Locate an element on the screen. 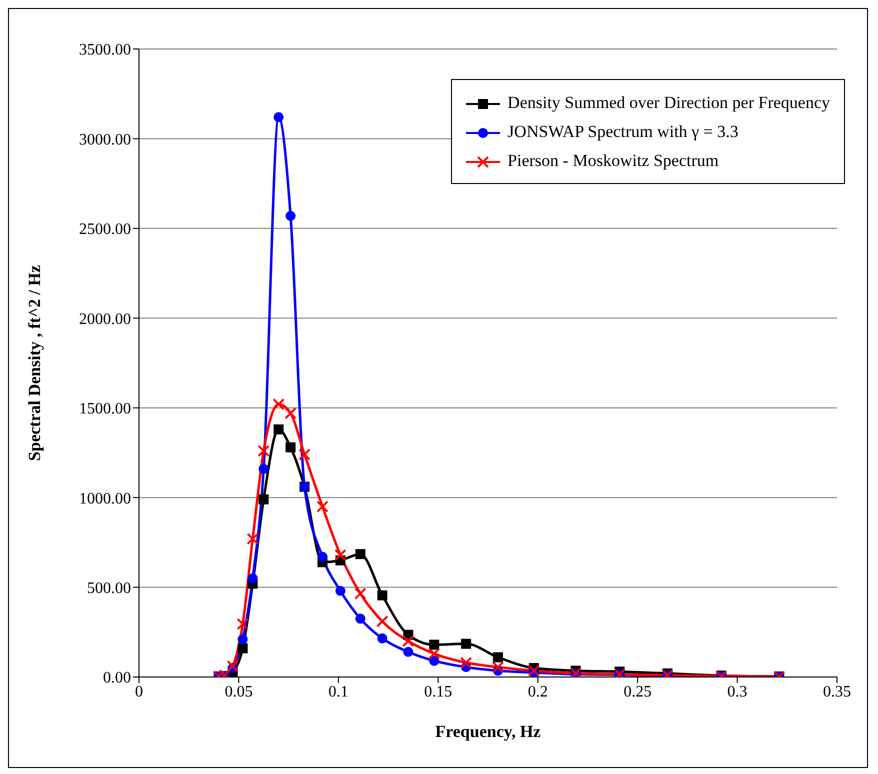 The image size is (878, 774). x-tick-label: 0.25 is located at coordinates (638, 691).